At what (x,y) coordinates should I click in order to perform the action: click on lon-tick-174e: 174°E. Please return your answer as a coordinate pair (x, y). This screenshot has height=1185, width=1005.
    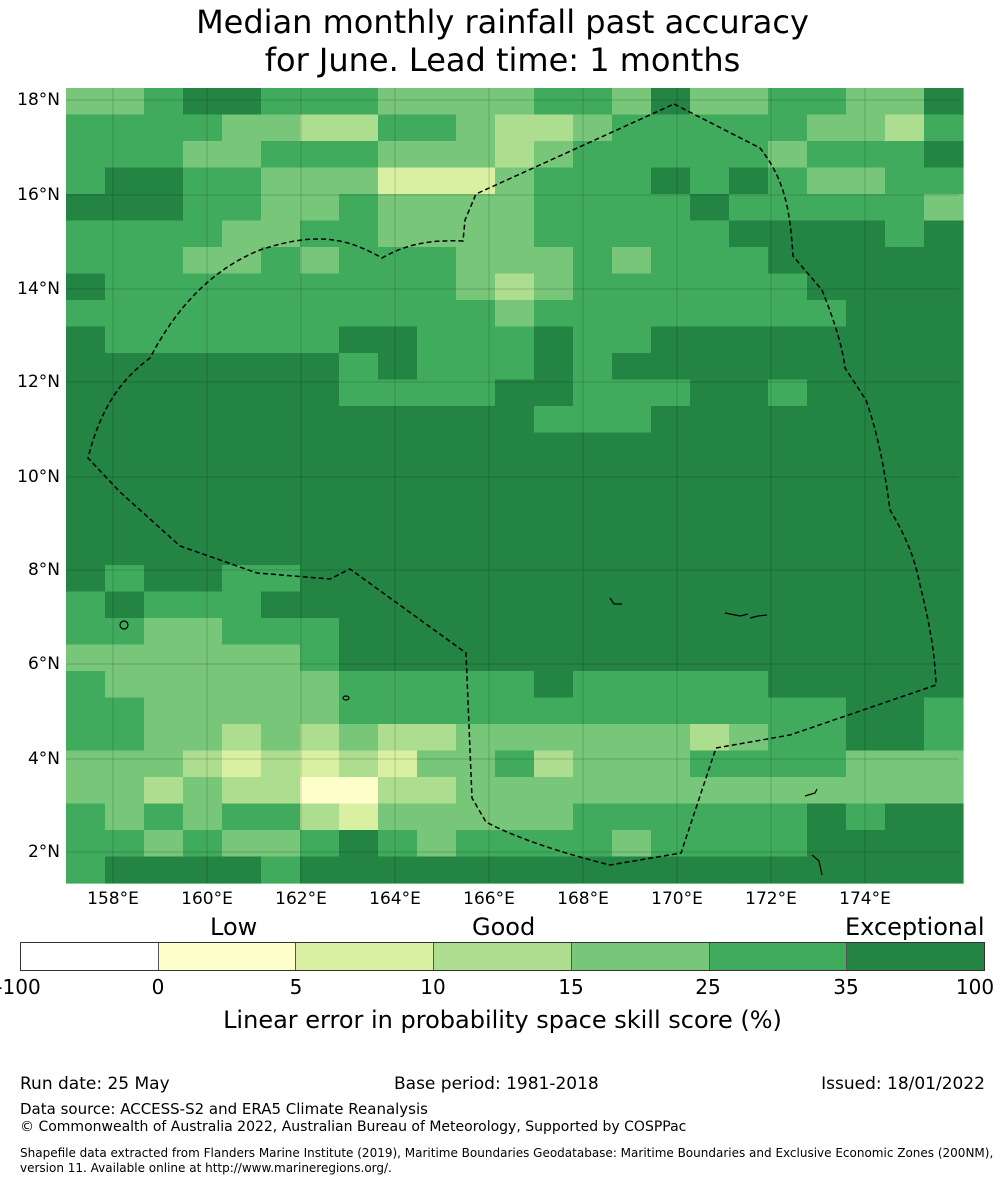
    Looking at the image, I should click on (865, 899).